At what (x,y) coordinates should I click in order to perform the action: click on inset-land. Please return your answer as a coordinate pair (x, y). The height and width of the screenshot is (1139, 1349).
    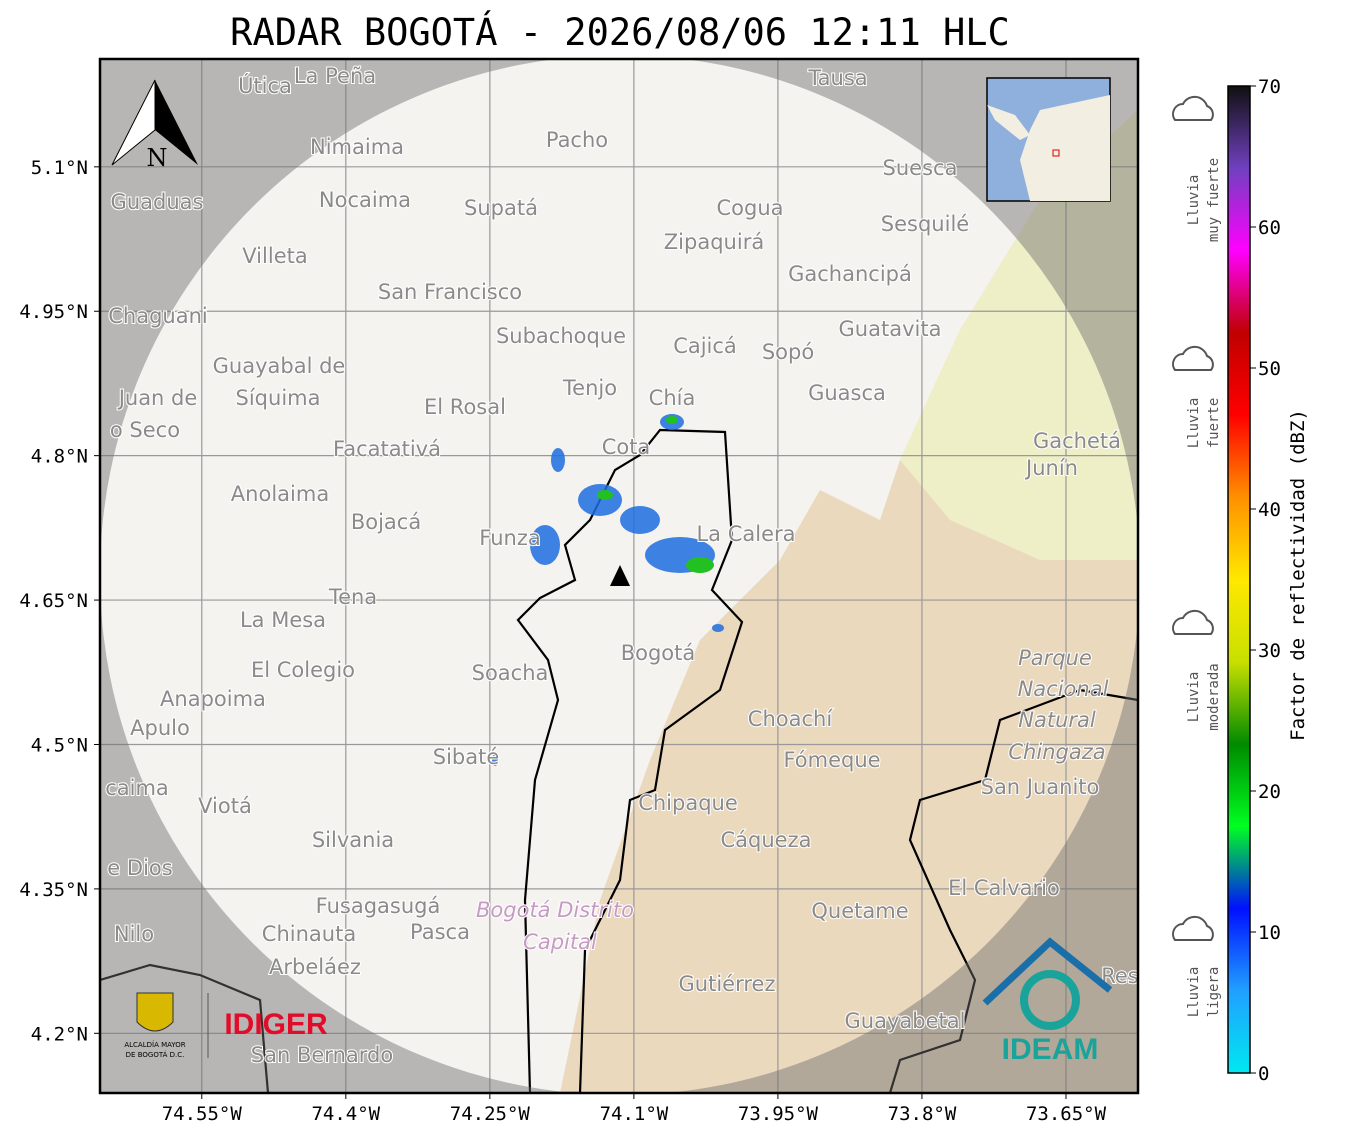
    Looking at the image, I should click on (1048, 148).